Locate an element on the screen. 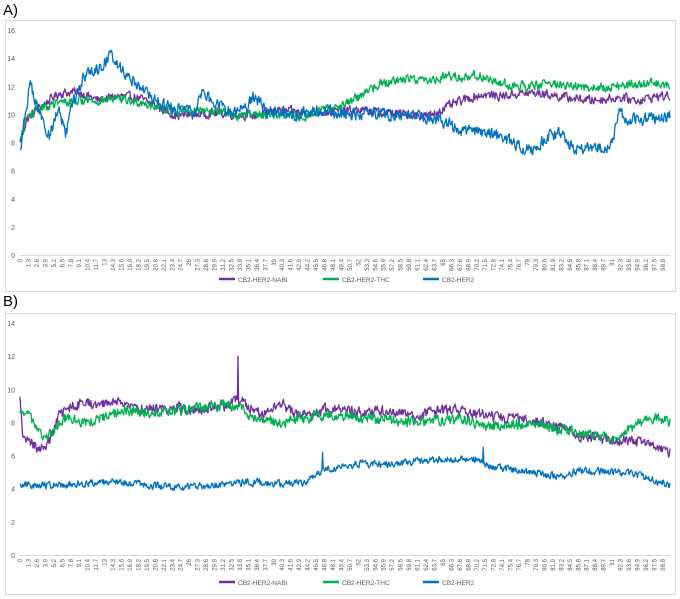 The width and height of the screenshot is (680, 599). chart-a-xtick-label: 96.2 is located at coordinates (647, 264).